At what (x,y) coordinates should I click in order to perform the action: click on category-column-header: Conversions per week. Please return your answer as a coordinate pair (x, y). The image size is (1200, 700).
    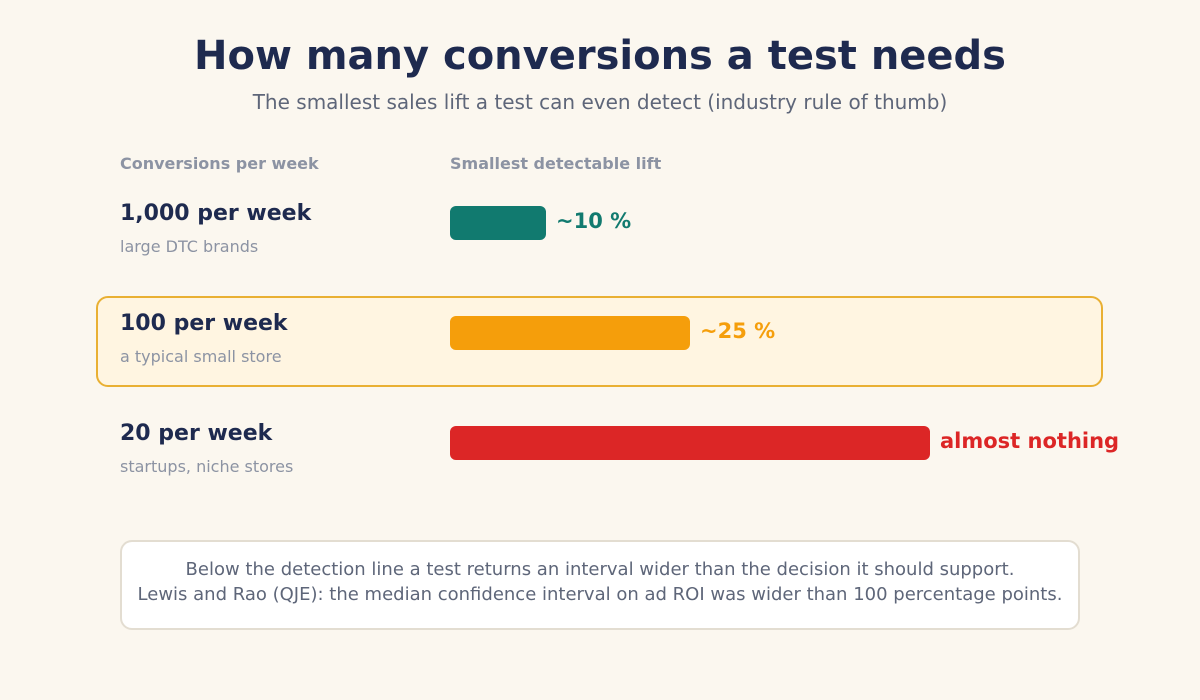
    Looking at the image, I should click on (219, 163).